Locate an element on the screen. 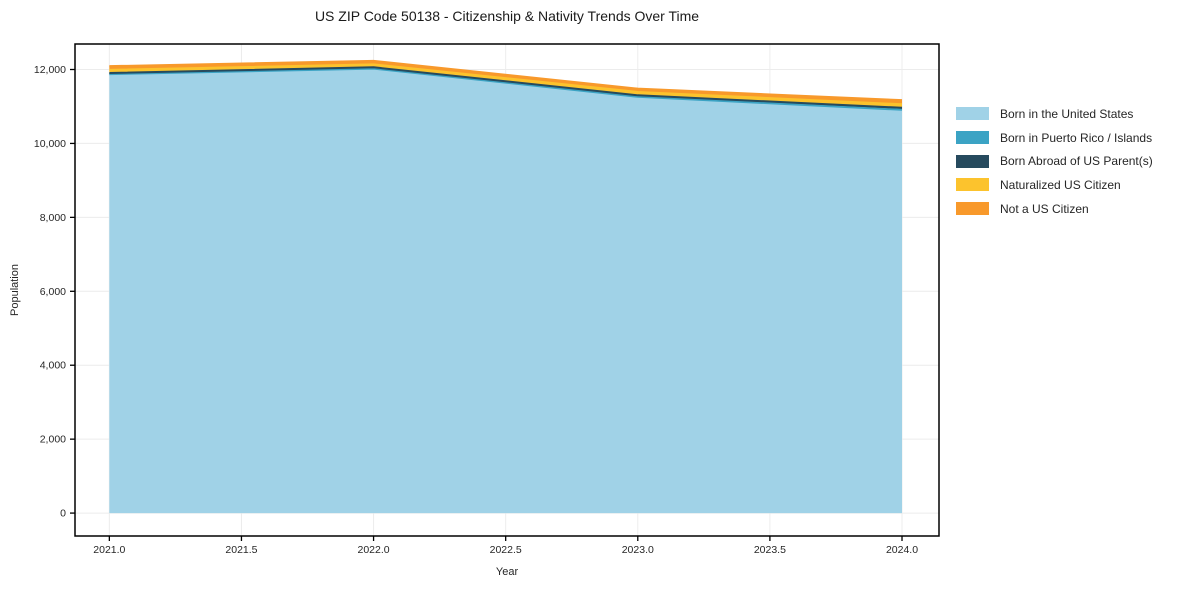 The width and height of the screenshot is (1189, 590). x-tick-label: 2021.0 is located at coordinates (109, 550).